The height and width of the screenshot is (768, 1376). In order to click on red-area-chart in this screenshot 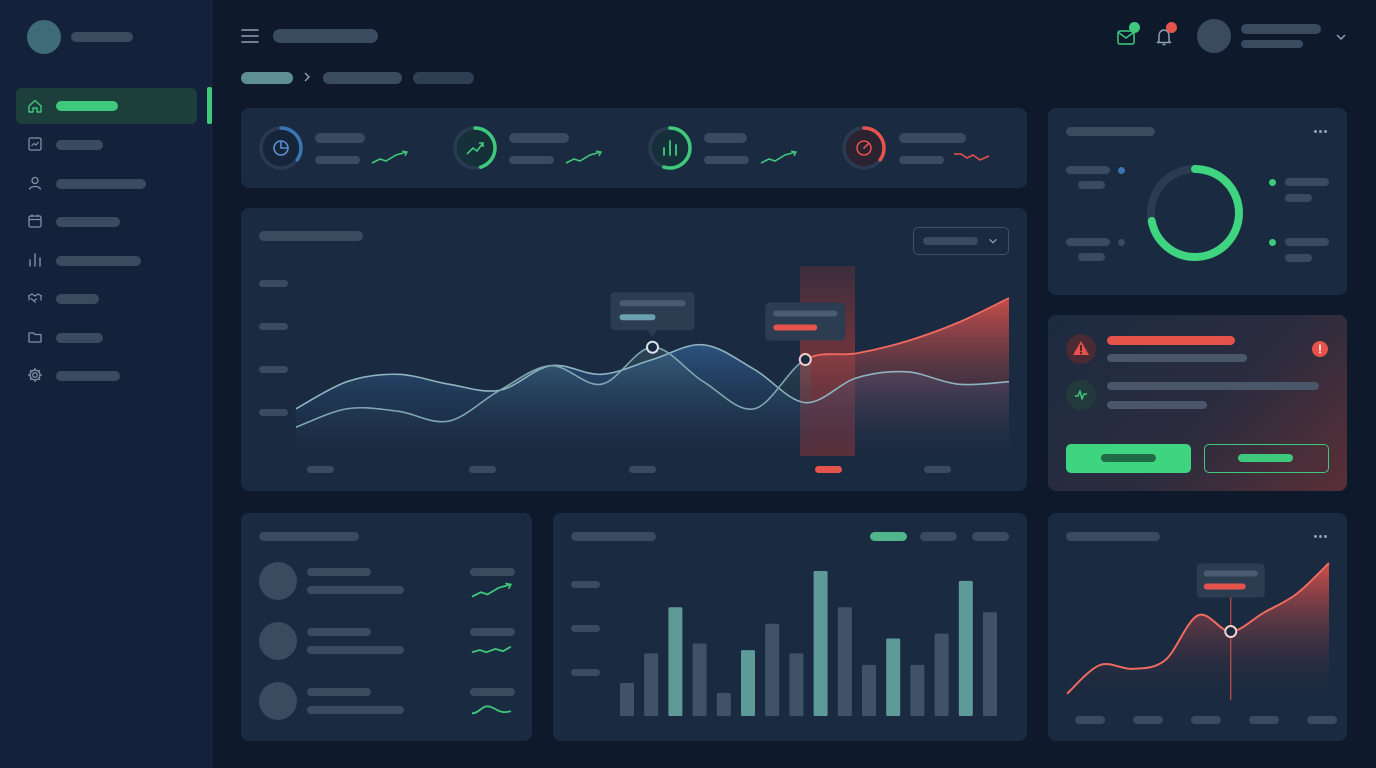, I will do `click(1201, 643)`.